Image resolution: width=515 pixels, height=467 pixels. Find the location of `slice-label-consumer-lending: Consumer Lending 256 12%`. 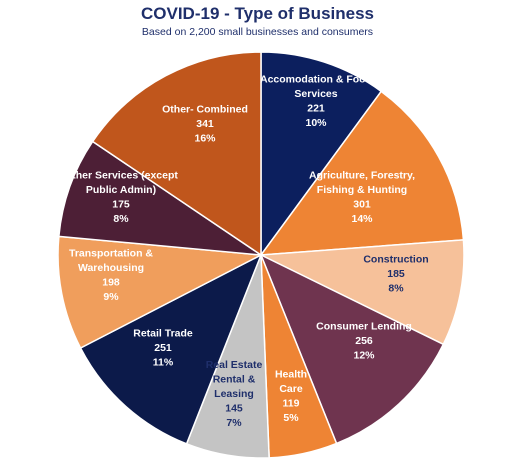

slice-label-consumer-lending: Consumer Lending 256 12% is located at coordinates (364, 341).